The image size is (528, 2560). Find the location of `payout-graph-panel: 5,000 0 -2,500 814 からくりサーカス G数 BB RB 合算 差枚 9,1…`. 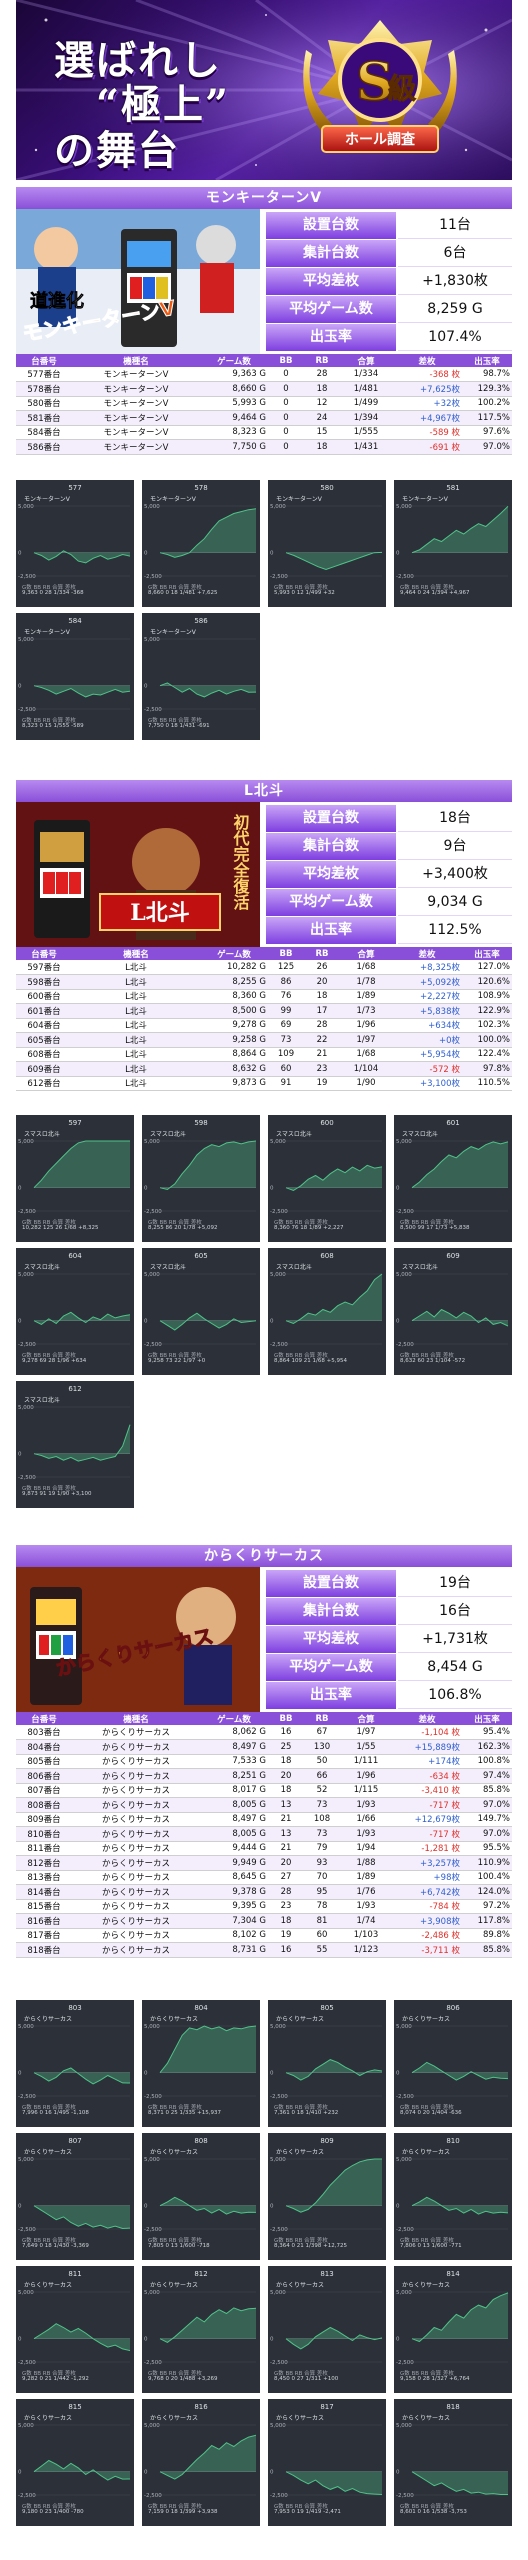

payout-graph-panel: 5,000 0 -2,500 814 からくりサーカス G数 BB RB 合算 差枚 9,1… is located at coordinates (453, 2329).